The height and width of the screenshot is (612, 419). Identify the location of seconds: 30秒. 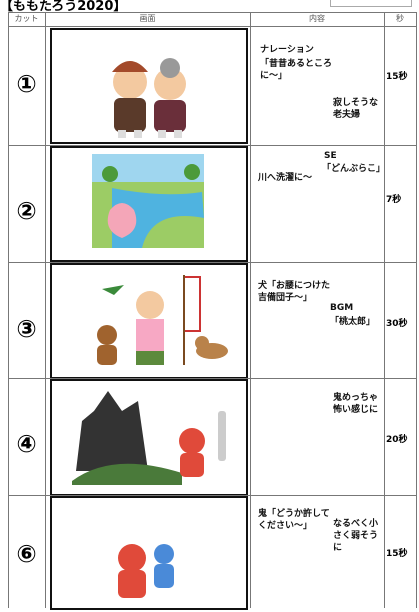
(397, 324).